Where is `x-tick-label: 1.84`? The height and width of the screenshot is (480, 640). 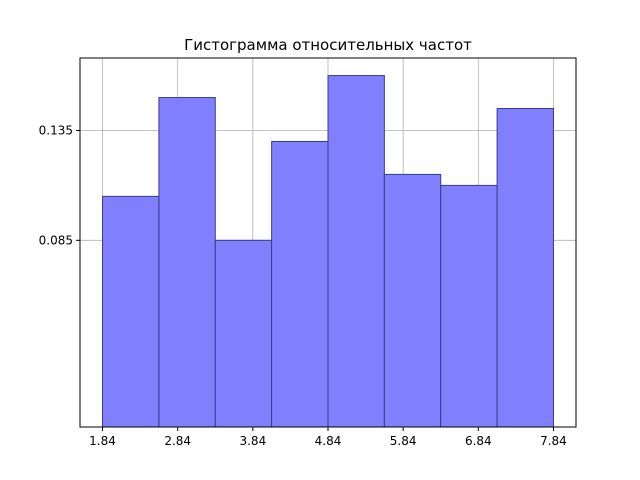
x-tick-label: 1.84 is located at coordinates (102, 441).